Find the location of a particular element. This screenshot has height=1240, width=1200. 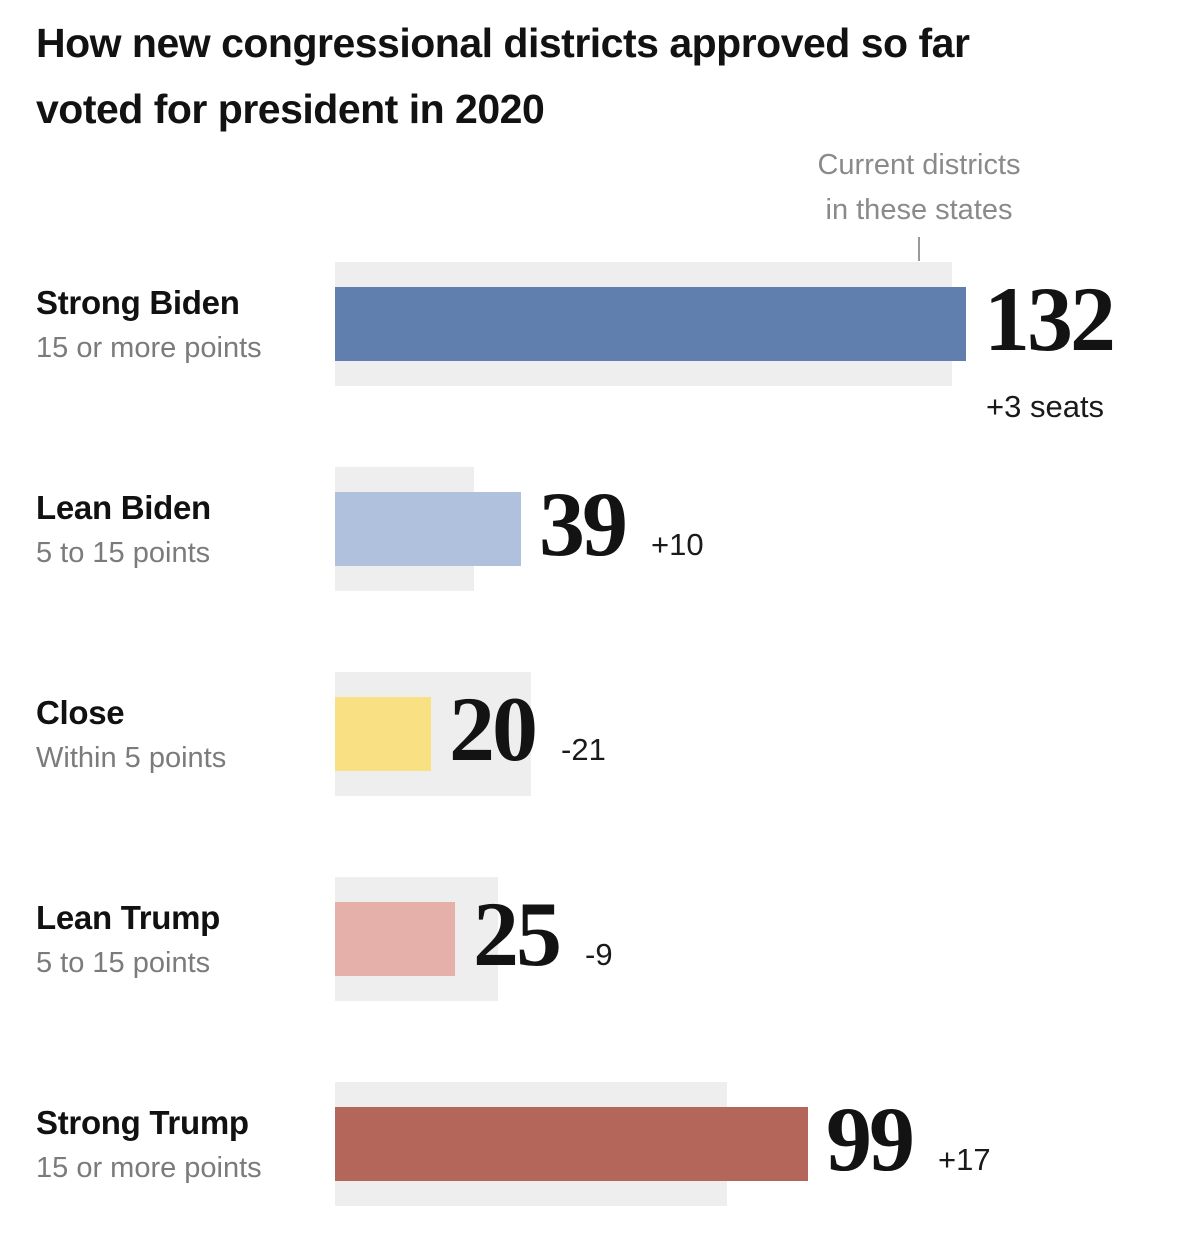

category-subtitle: Within 5 points is located at coordinates (131, 758).